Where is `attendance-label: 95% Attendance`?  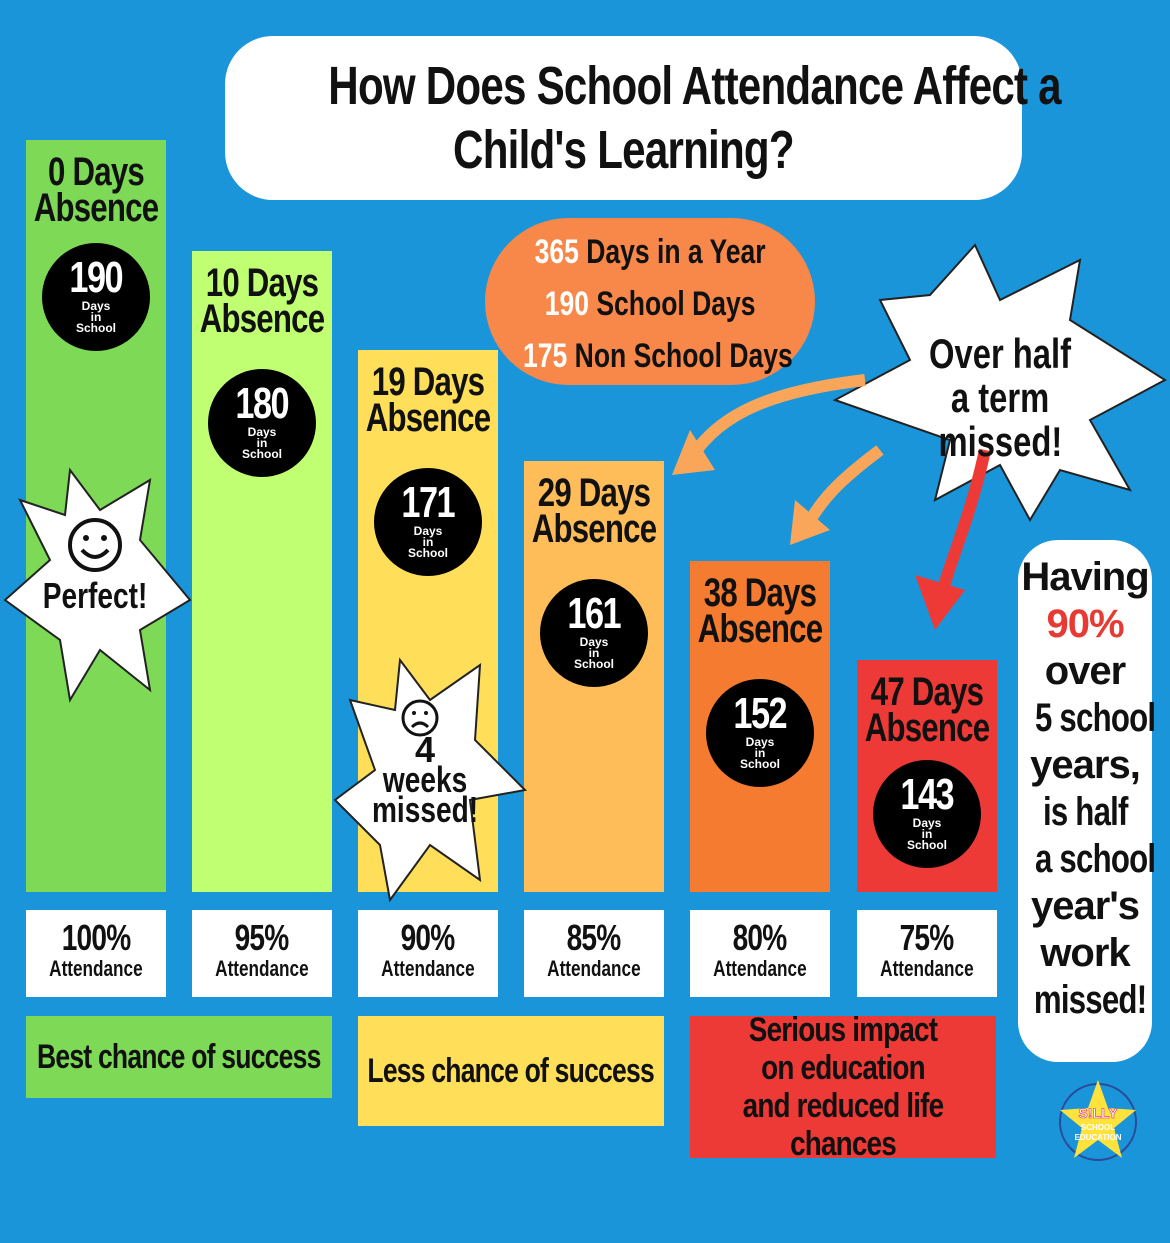
attendance-label: 95% Attendance is located at coordinates (262, 953).